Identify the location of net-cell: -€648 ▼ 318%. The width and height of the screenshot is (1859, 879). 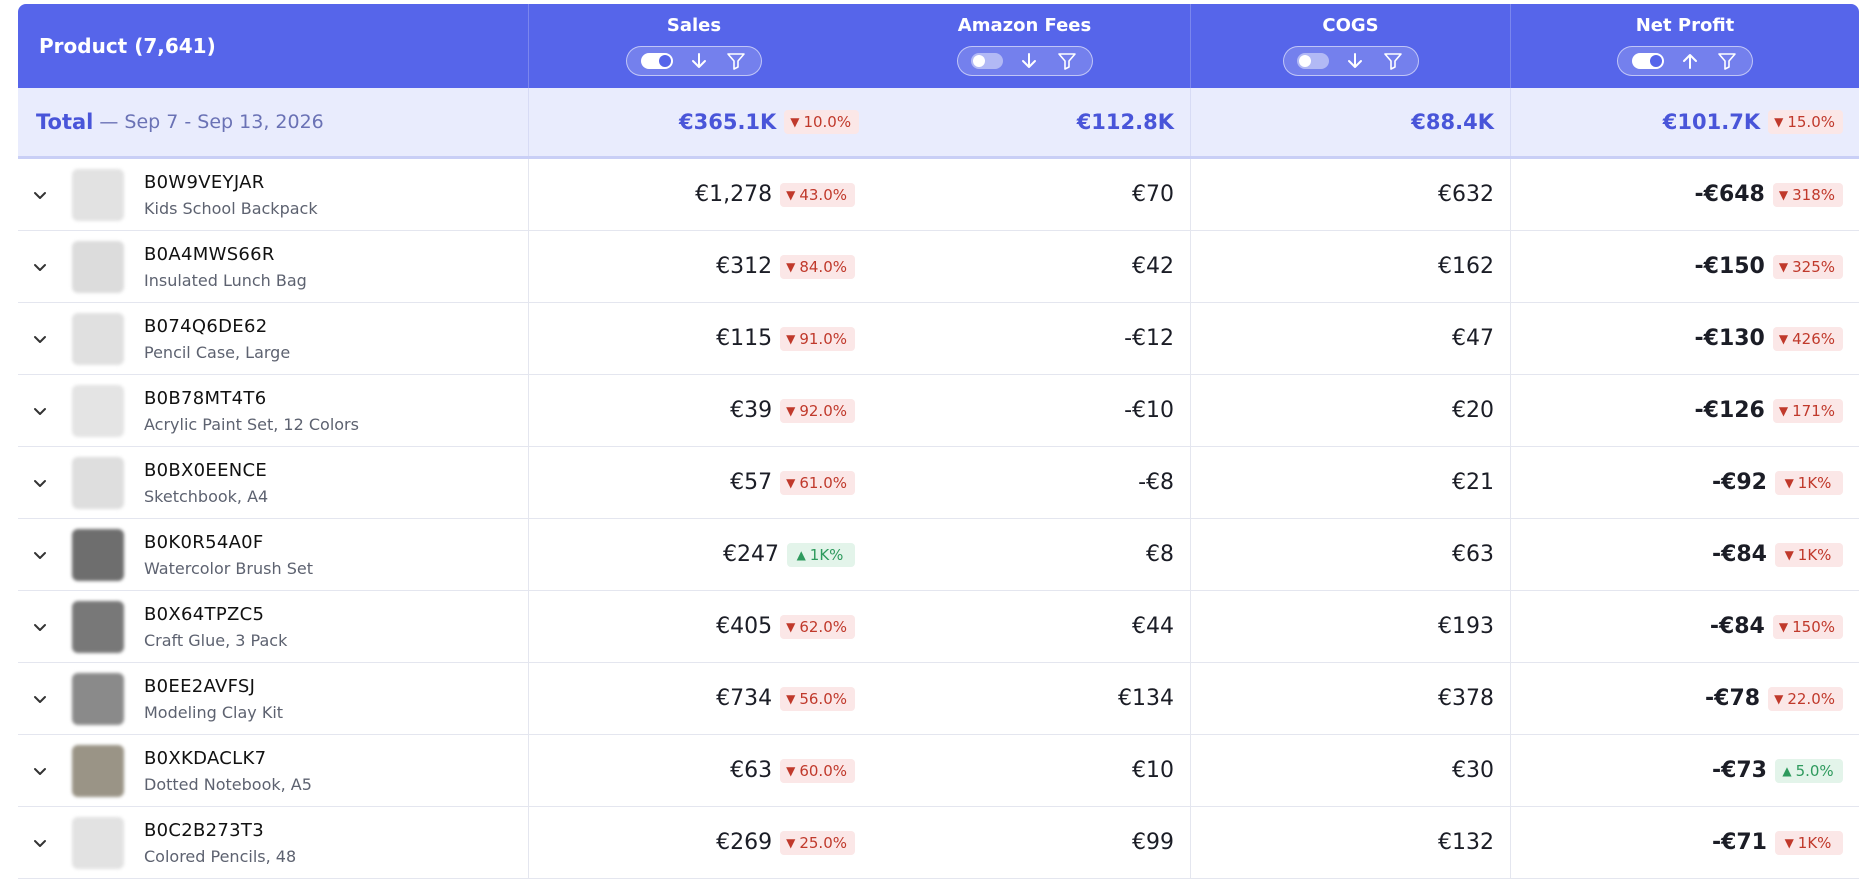
(1684, 194).